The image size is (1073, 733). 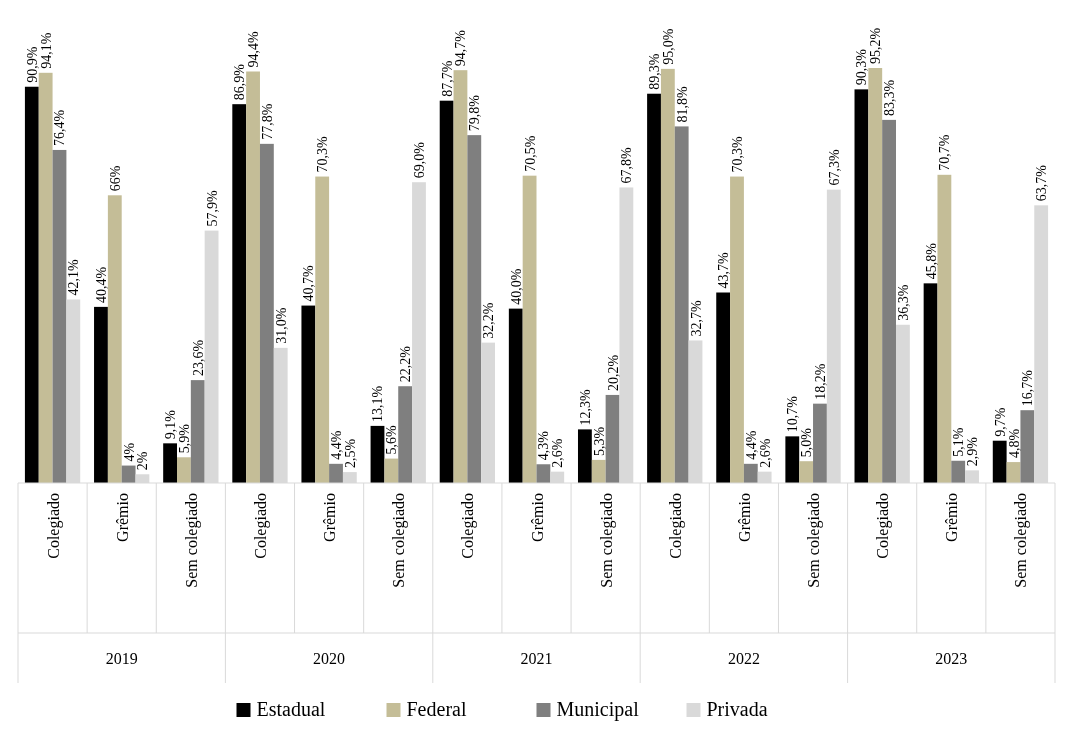 What do you see at coordinates (585, 407) in the screenshot?
I see `data-label: 12,3%` at bounding box center [585, 407].